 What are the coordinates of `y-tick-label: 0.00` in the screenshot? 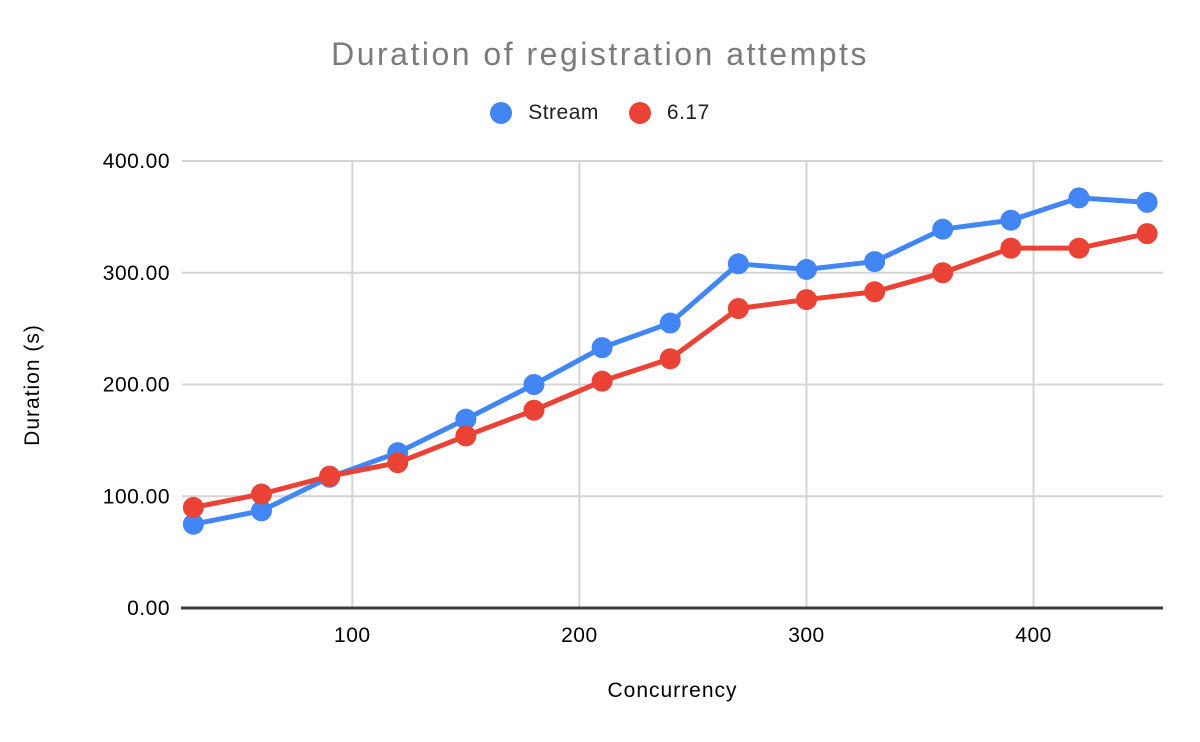 It's located at (148, 608).